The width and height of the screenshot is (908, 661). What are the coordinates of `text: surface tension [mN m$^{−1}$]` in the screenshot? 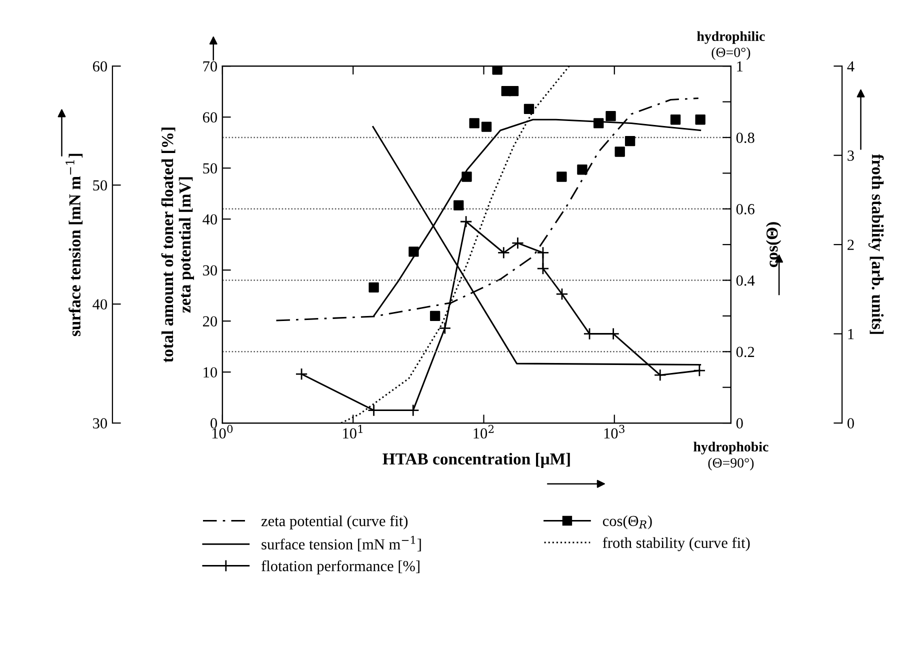 It's located at (341, 544).